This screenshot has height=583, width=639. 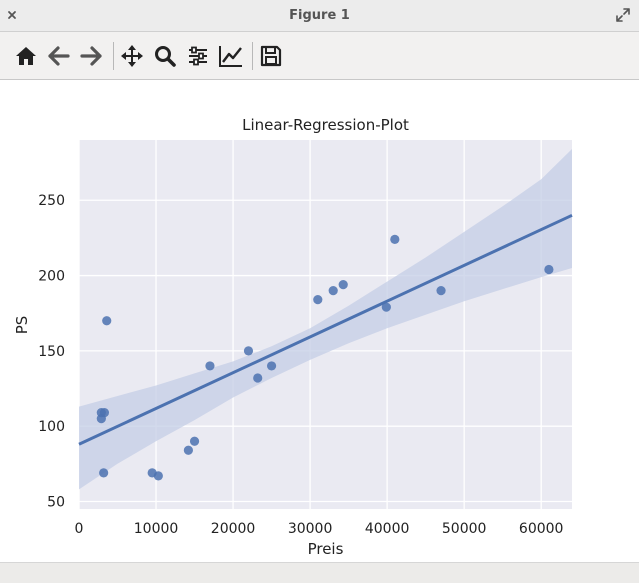 I want to click on close-icon, so click(x=14, y=16).